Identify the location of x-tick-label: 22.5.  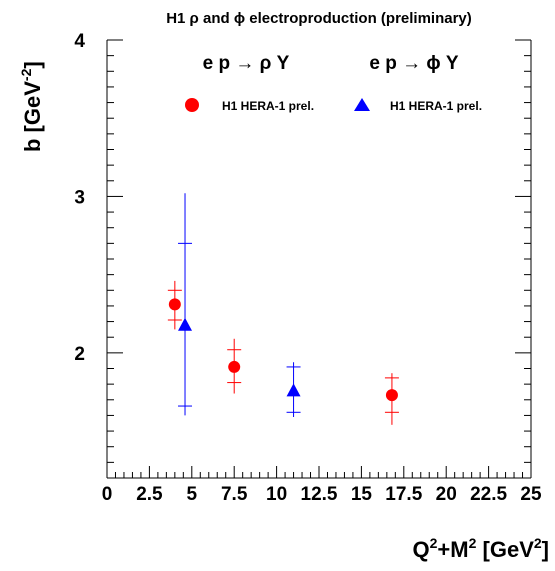
(488, 494).